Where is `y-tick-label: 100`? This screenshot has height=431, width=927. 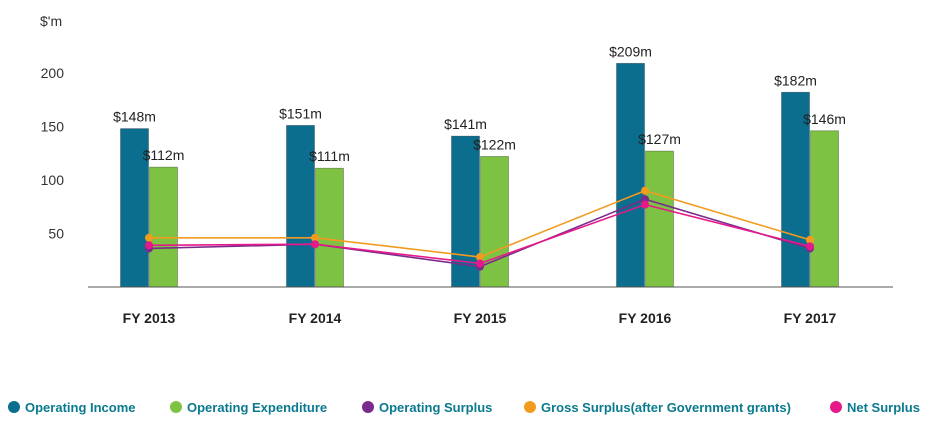
y-tick-label: 100 is located at coordinates (53, 180).